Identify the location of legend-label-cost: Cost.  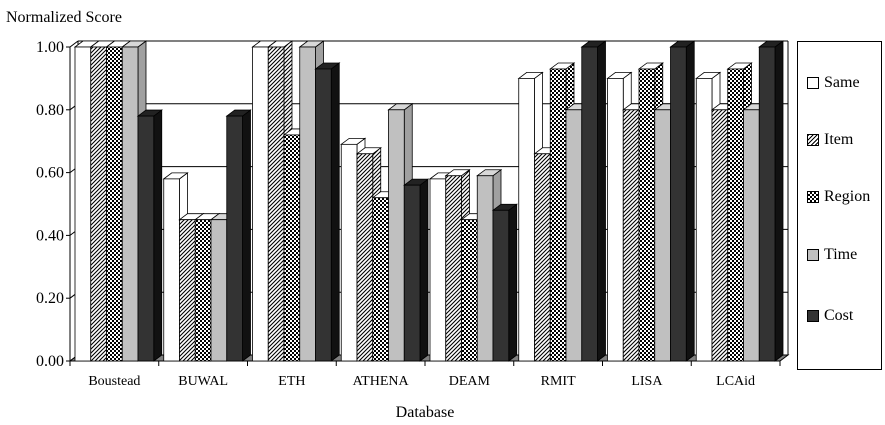
(839, 315).